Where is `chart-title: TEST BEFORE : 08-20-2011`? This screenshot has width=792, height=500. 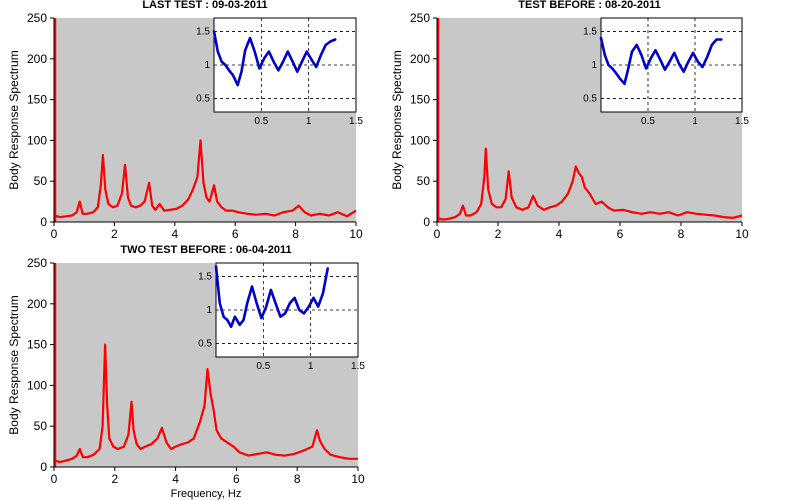 chart-title: TEST BEFORE : 08-20-2011 is located at coordinates (589, 5).